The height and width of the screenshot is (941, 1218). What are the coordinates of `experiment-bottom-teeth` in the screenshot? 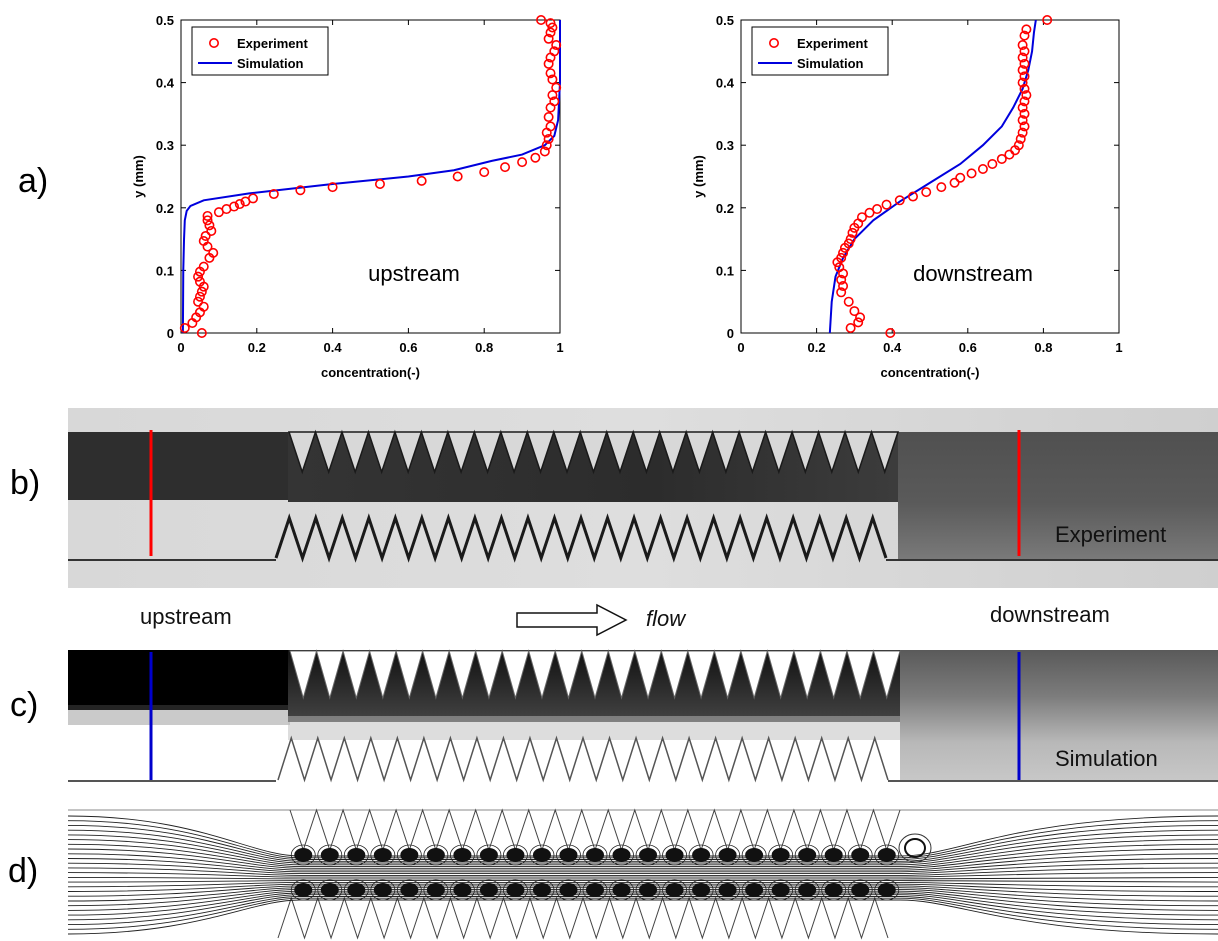 It's located at (581, 538).